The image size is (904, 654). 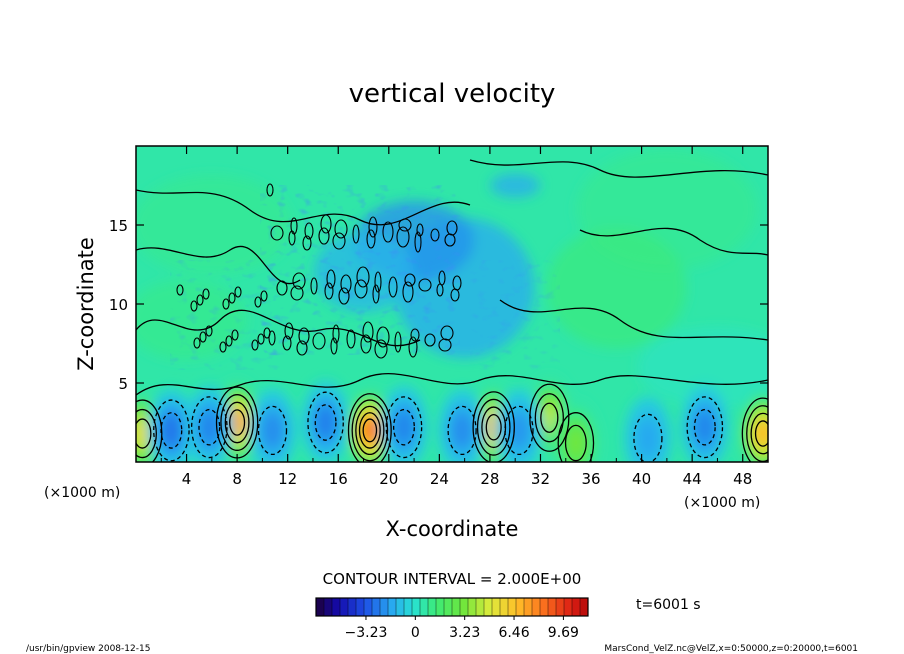 What do you see at coordinates (187, 479) in the screenshot?
I see `x-tick-label: 4` at bounding box center [187, 479].